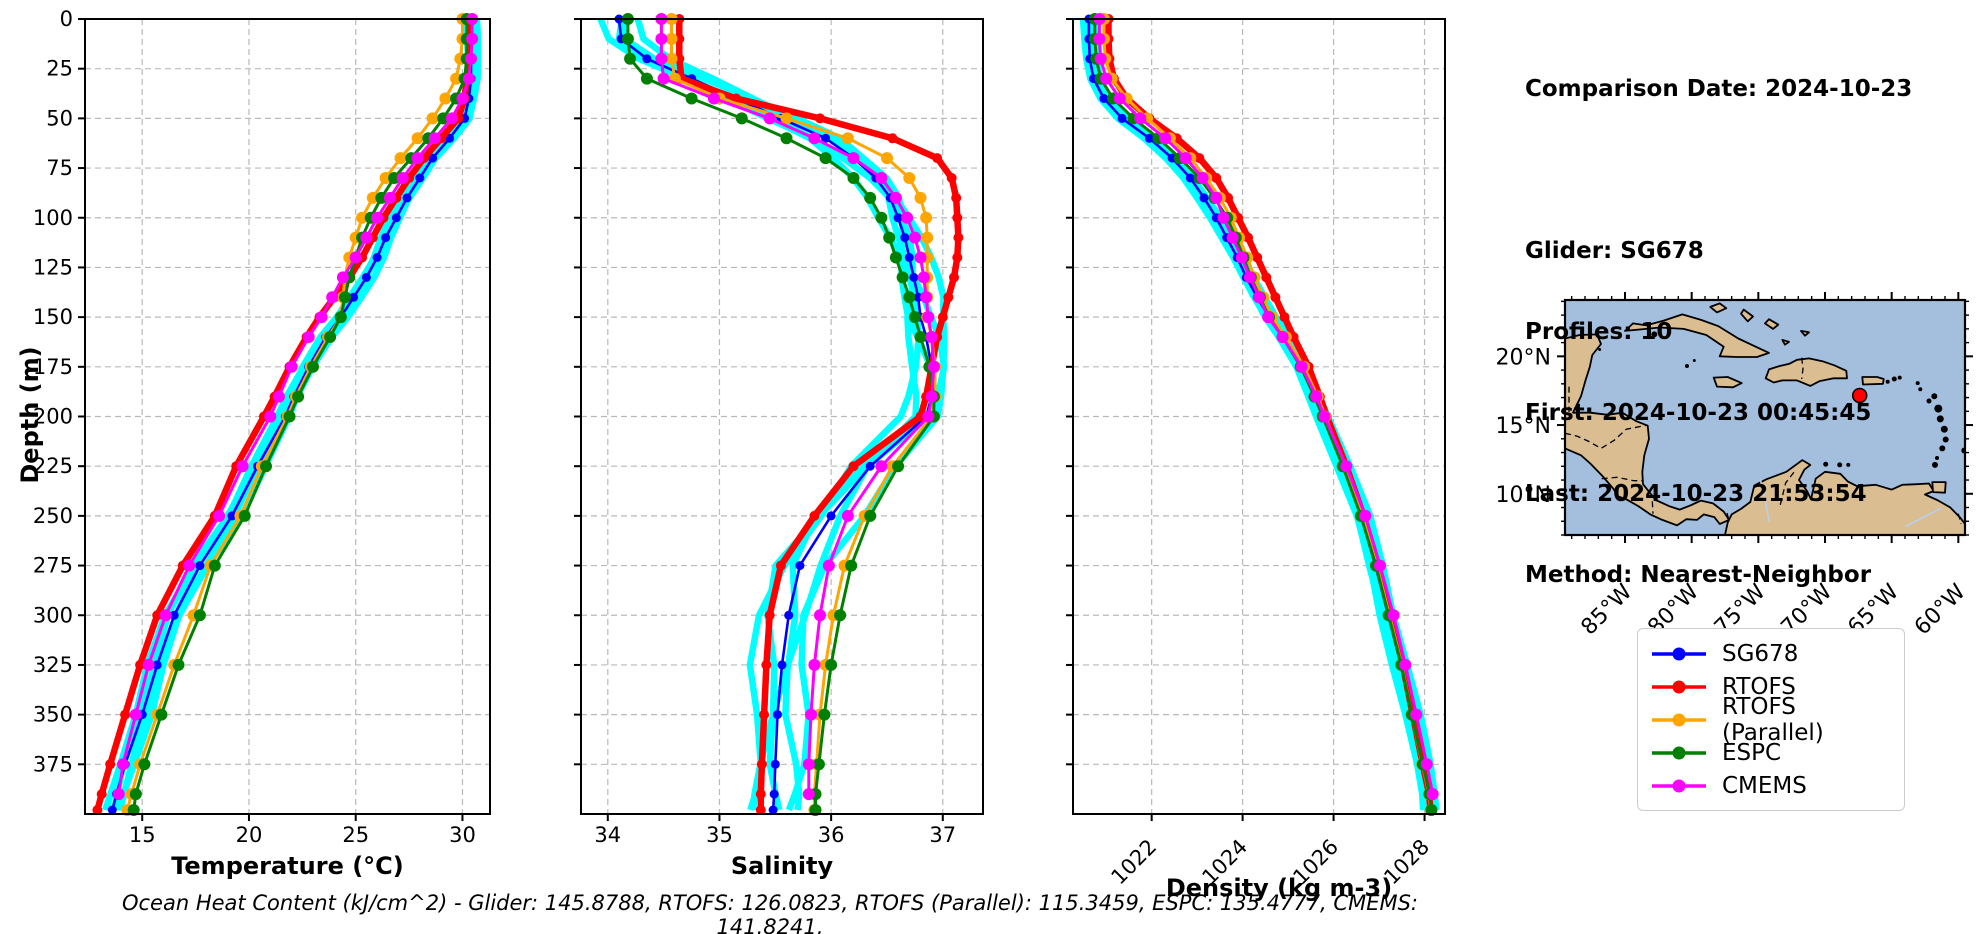 This screenshot has width=1982, height=934. I want to click on series-cmems-sal, so click(797, 407).